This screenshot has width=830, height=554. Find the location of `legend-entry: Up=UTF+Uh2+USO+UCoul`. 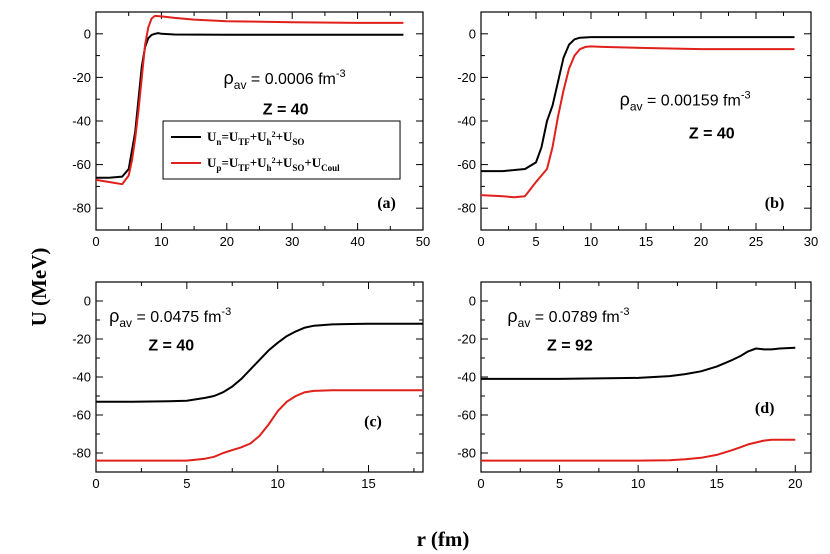

legend-entry: Up=UTF+Uh2+USO+UCoul is located at coordinates (273, 164).